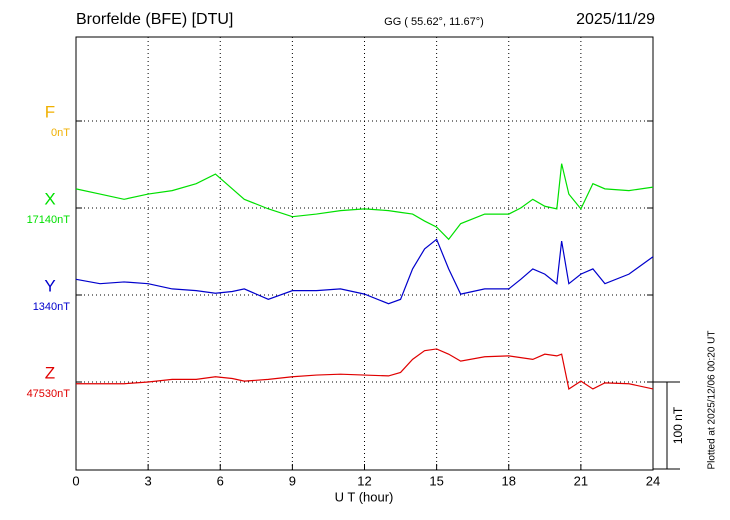  I want to click on x-axis-label: U T (hour), so click(364, 496).